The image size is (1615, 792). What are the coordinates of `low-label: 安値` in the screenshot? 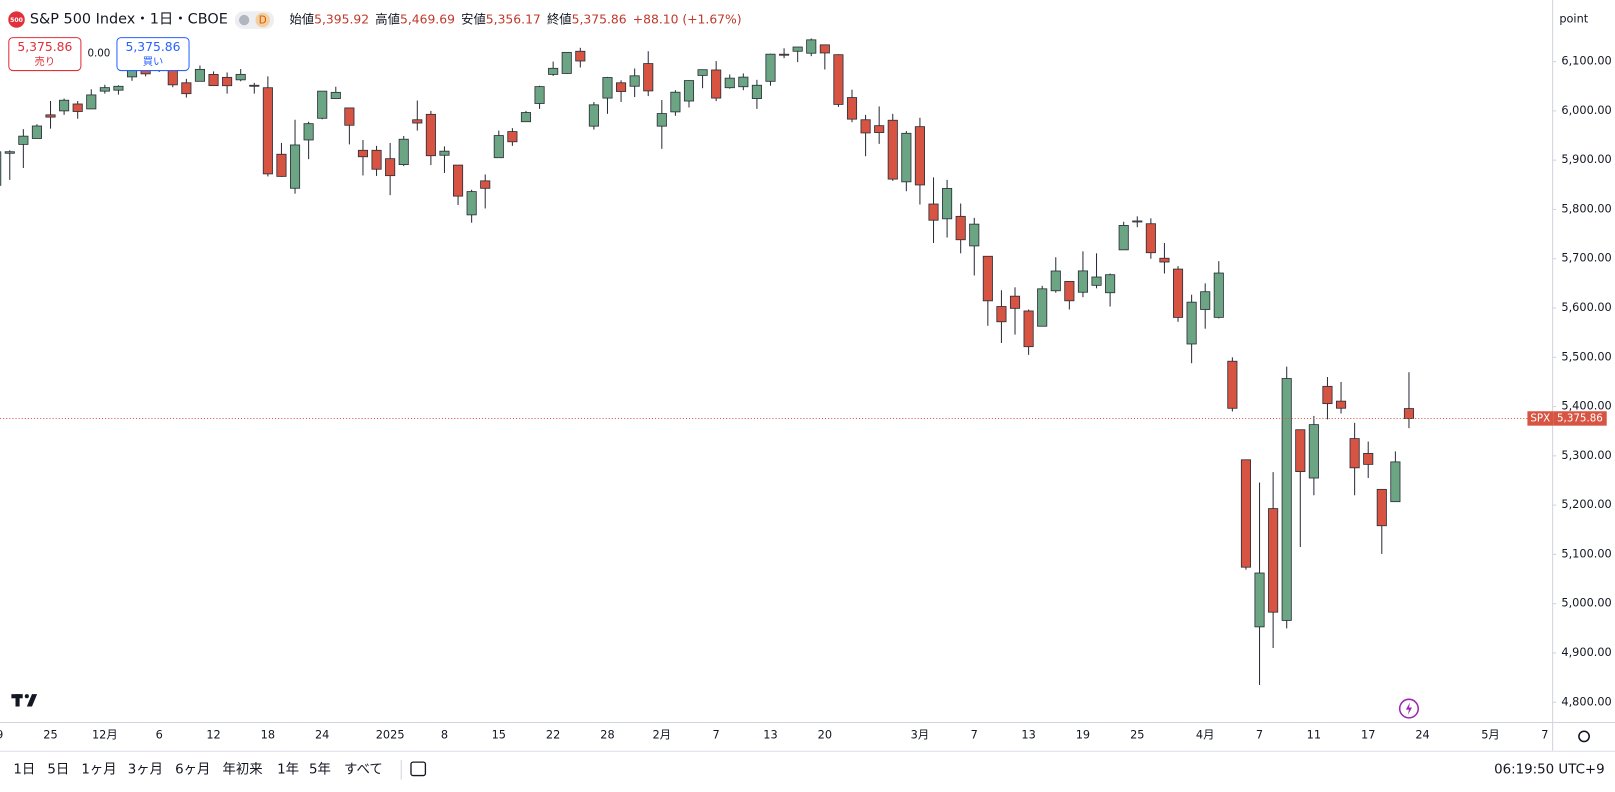 It's located at (473, 18).